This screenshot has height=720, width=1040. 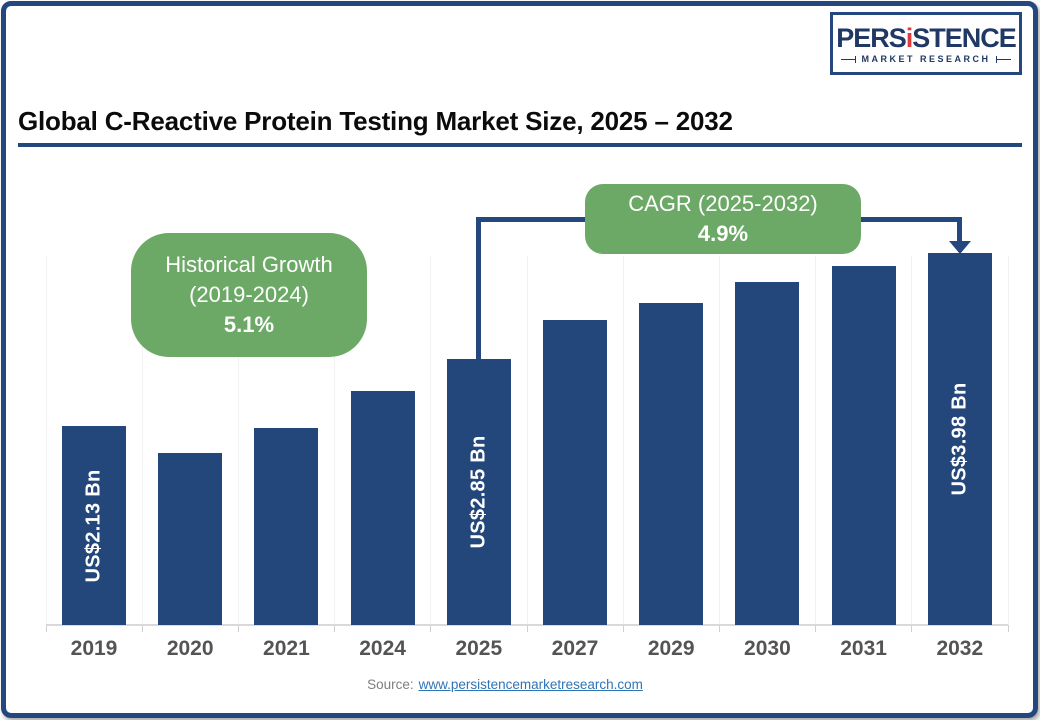 I want to click on source-line: Source: www.persistencemarketresearch.com, so click(x=505, y=684).